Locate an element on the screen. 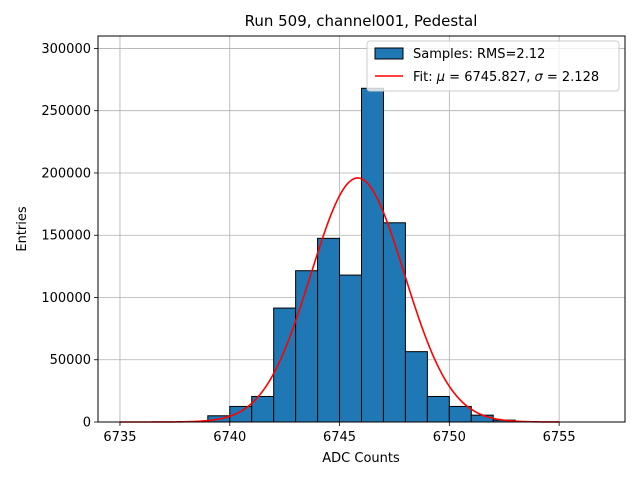  x-tick-label: 6745 is located at coordinates (339, 437).